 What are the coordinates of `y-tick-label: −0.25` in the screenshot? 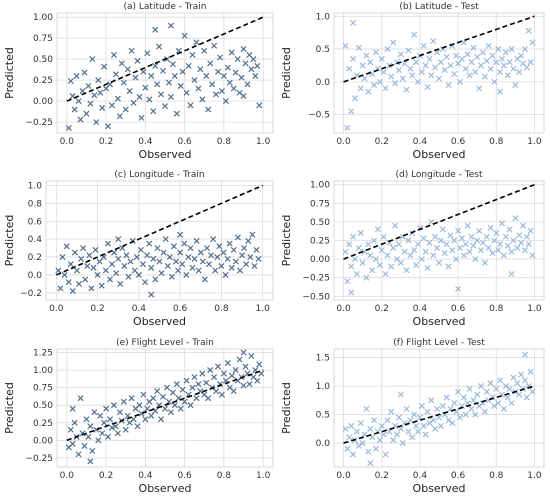 It's located at (316, 279).